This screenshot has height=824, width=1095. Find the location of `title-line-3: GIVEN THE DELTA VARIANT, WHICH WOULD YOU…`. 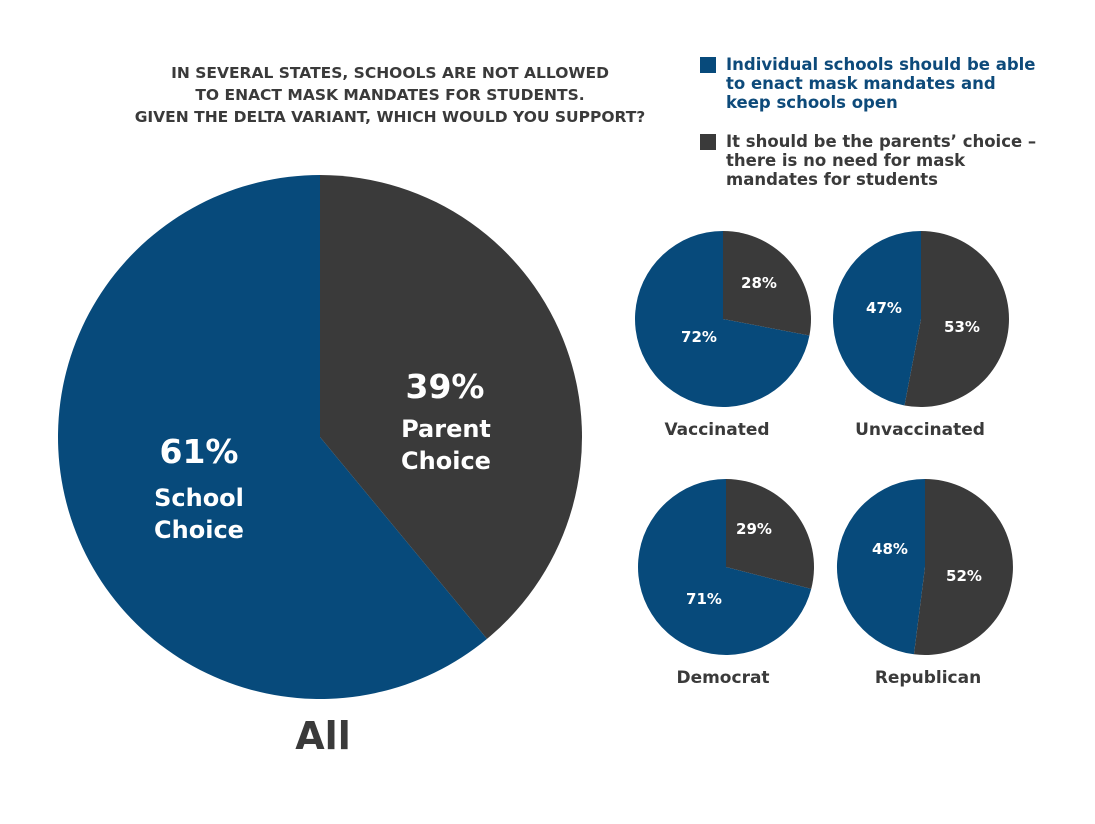

title-line-3: GIVEN THE DELTA VARIANT, WHICH WOULD YOU… is located at coordinates (390, 117).